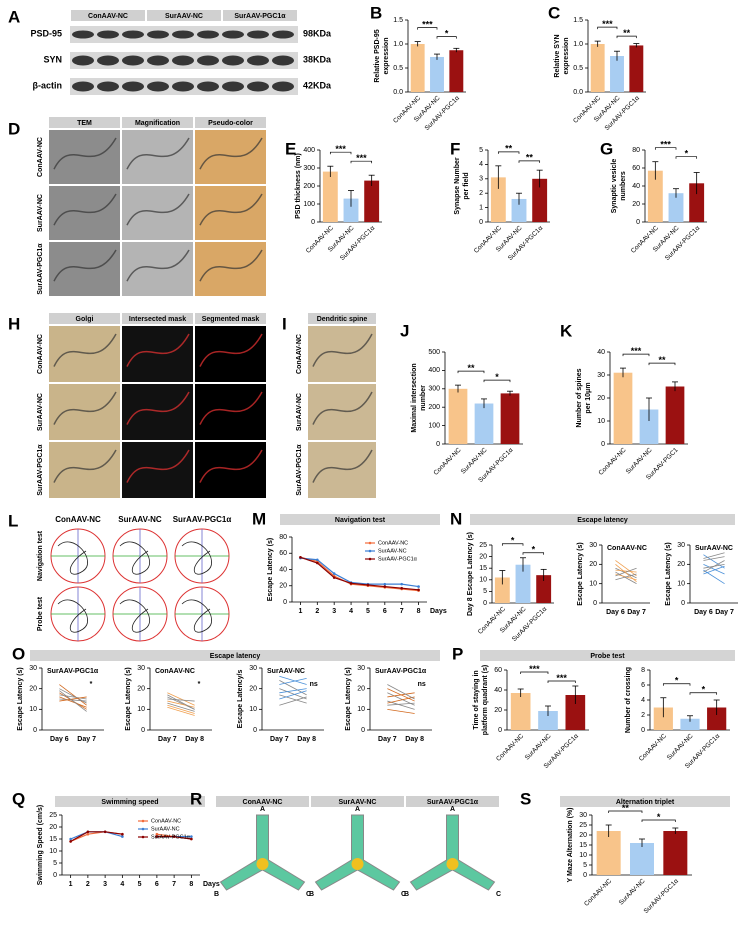 The image size is (745, 925). What do you see at coordinates (191, 884) in the screenshot?
I see `x-tick-label: 8` at bounding box center [191, 884].